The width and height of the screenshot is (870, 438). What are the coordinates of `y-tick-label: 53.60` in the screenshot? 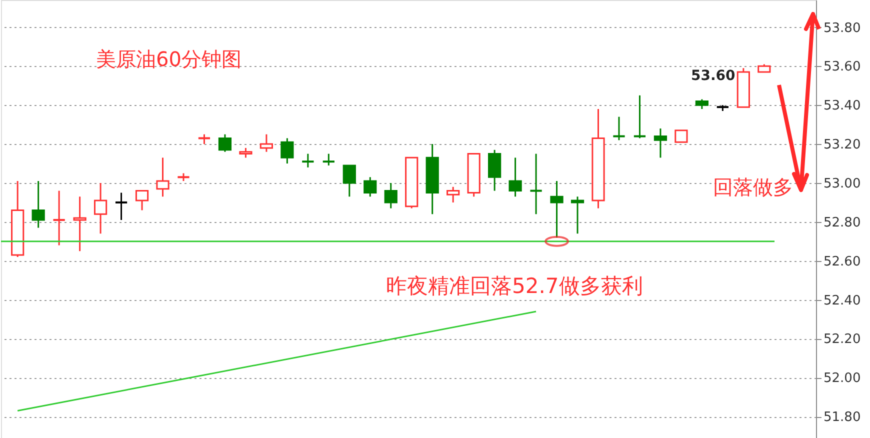 It's located at (842, 67).